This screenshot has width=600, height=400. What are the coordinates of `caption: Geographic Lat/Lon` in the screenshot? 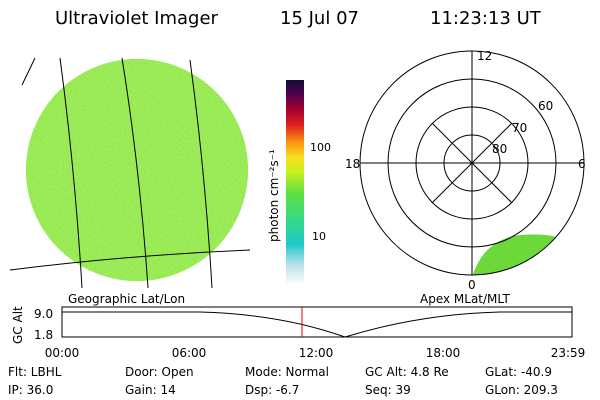 It's located at (126, 299).